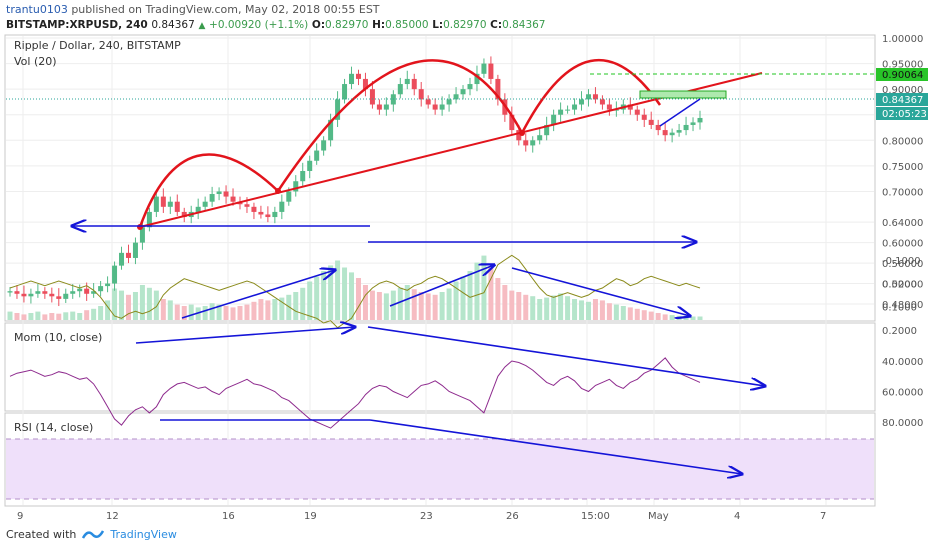  Describe the element at coordinates (823, 516) in the screenshot. I see `time-tick-label: 7` at that location.